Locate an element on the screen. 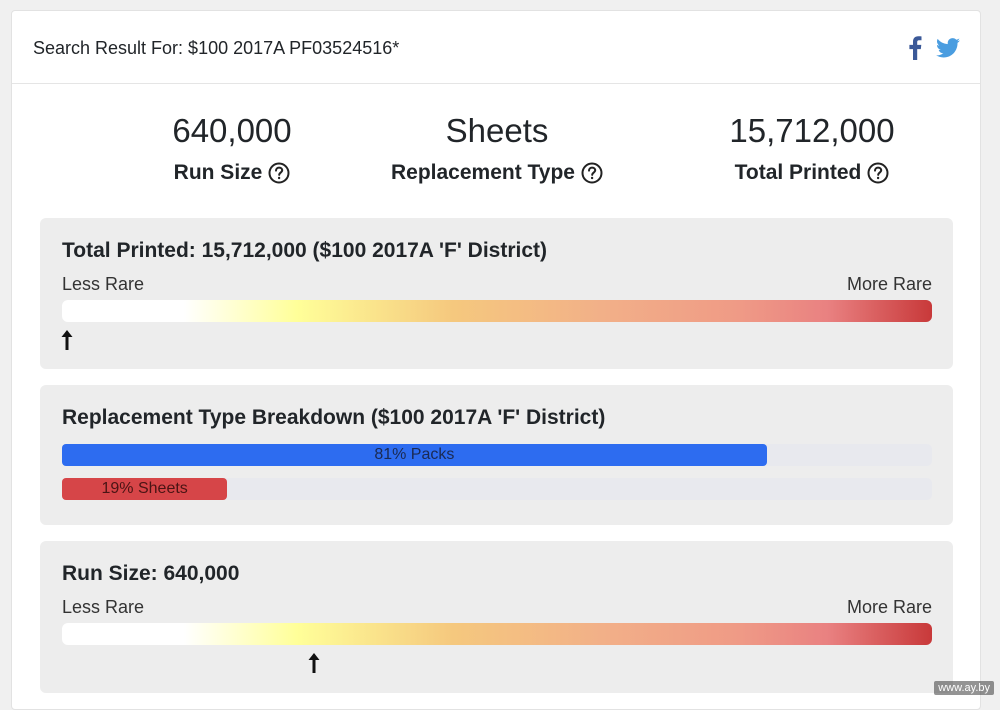  packs-bar: 81% Packs is located at coordinates (414, 455).